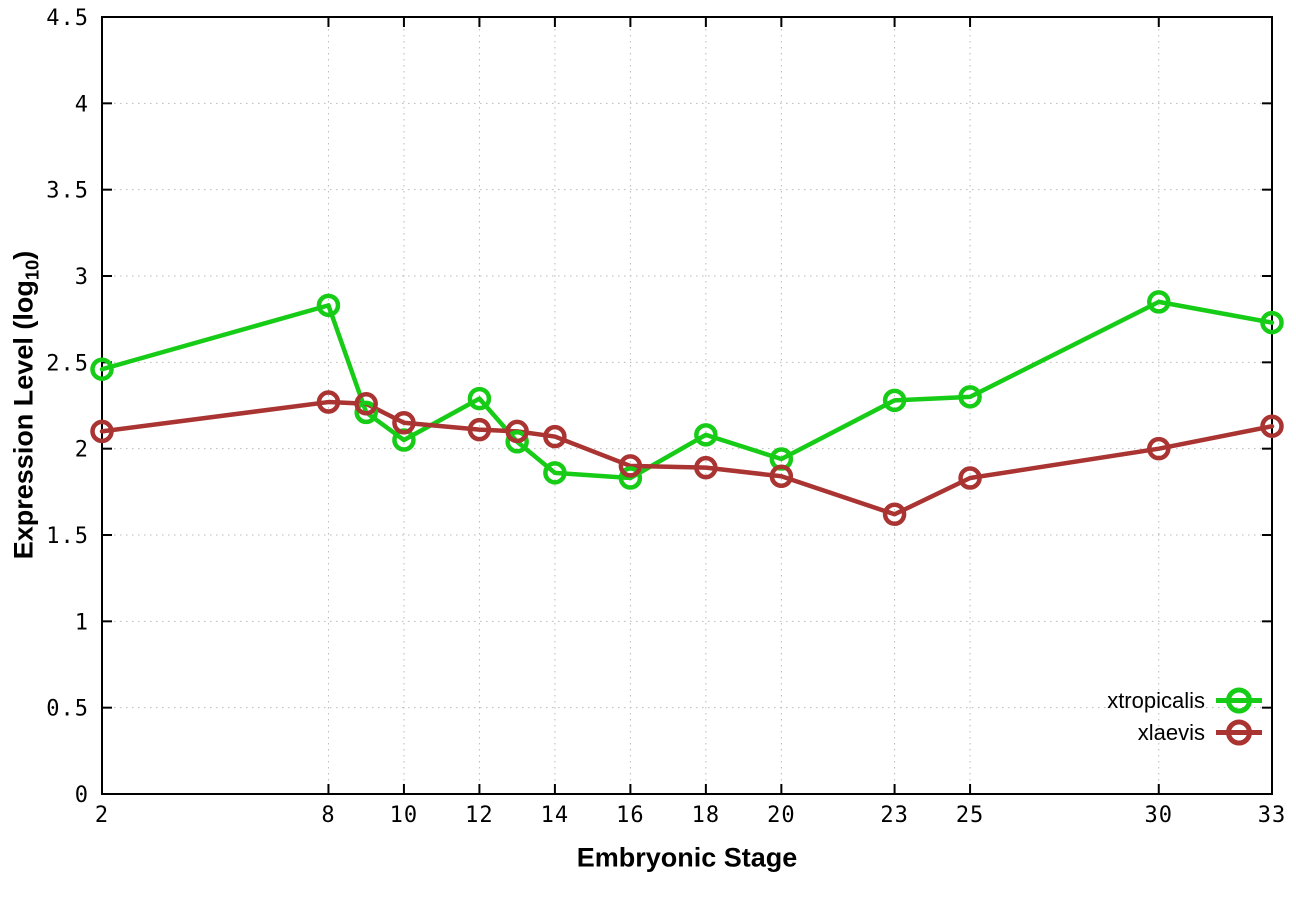  What do you see at coordinates (32, 270) in the screenshot?
I see `y-axis-title-subscript: 10` at bounding box center [32, 270].